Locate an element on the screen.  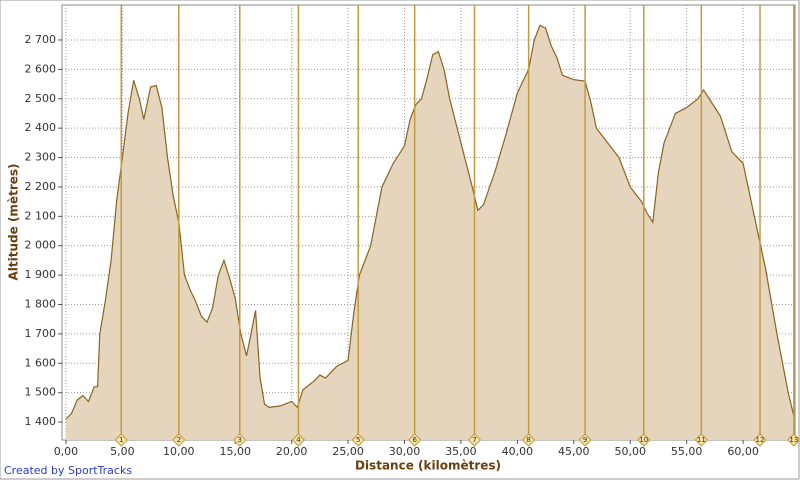
y-tick-label: 2 300 is located at coordinates (41, 157).